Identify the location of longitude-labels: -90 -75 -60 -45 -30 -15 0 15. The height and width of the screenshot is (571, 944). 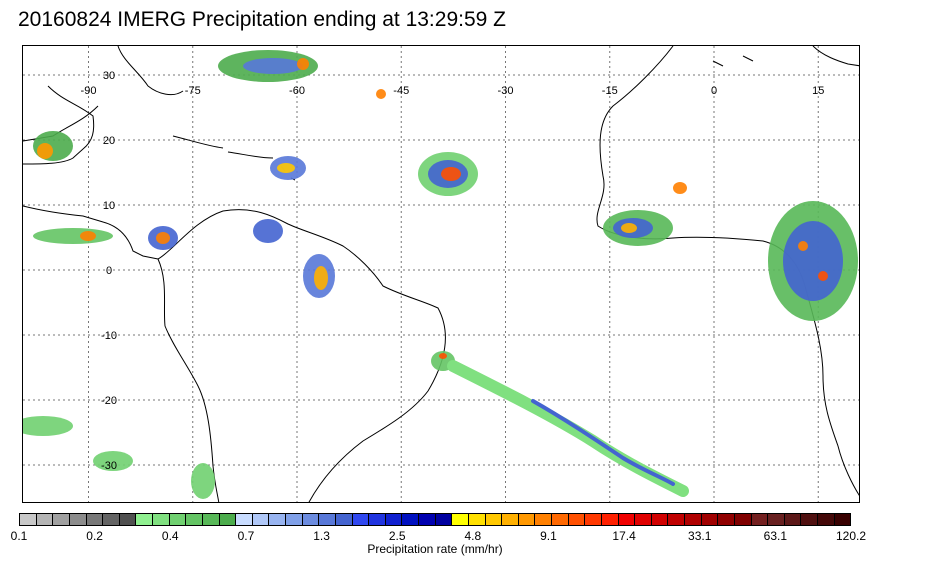
(453, 91).